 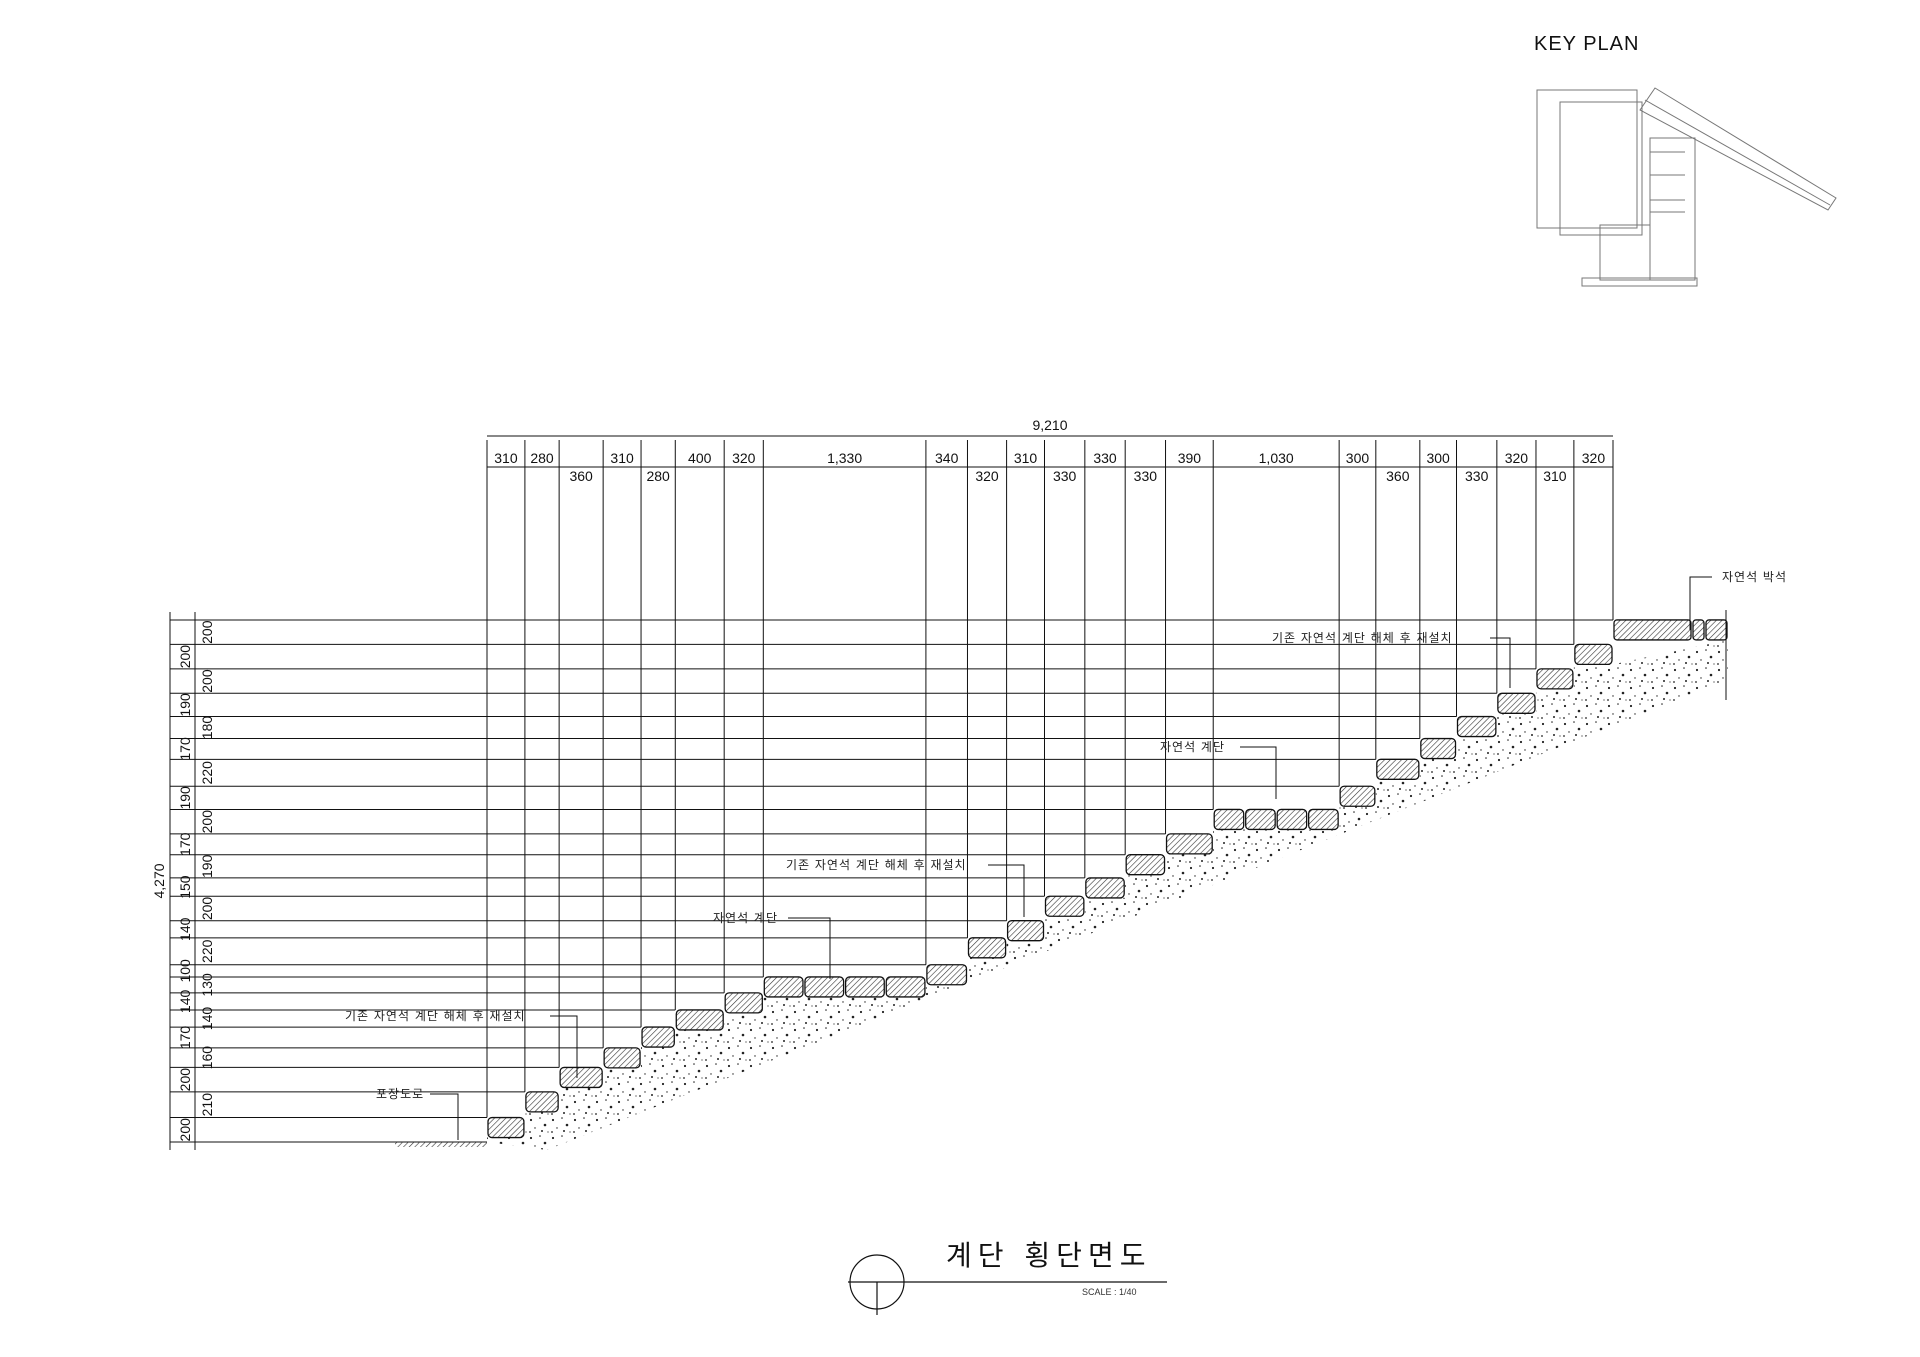 I want to click on height-dimension-label: 130, so click(x=207, y=985).